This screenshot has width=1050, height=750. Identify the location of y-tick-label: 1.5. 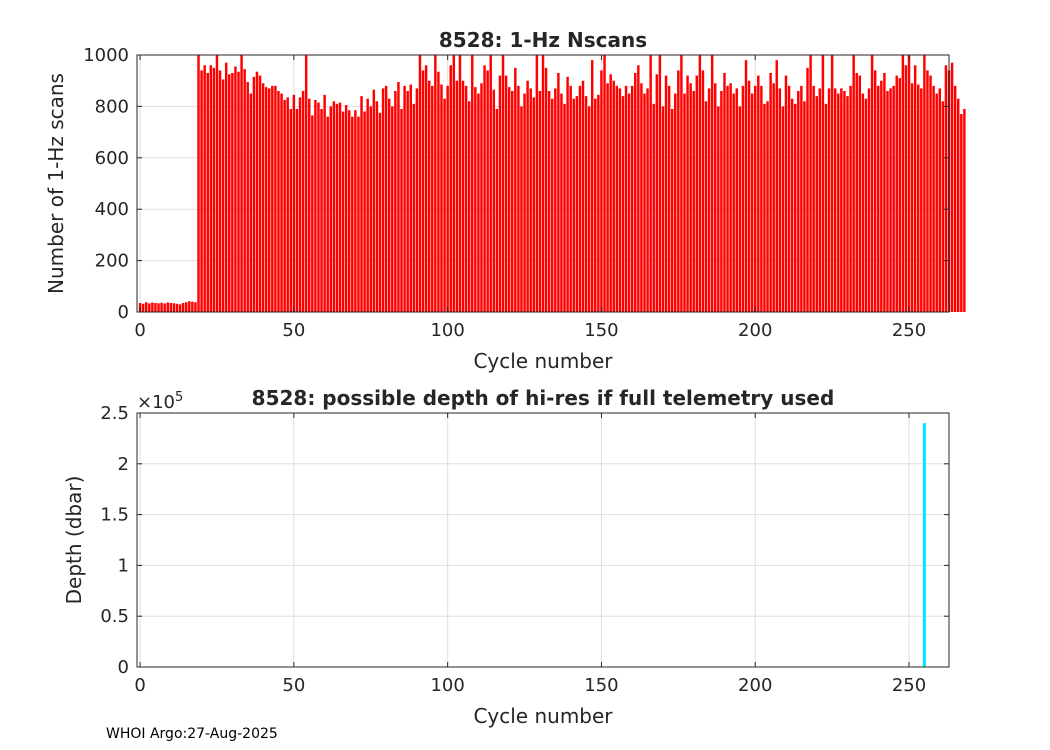
(114, 515).